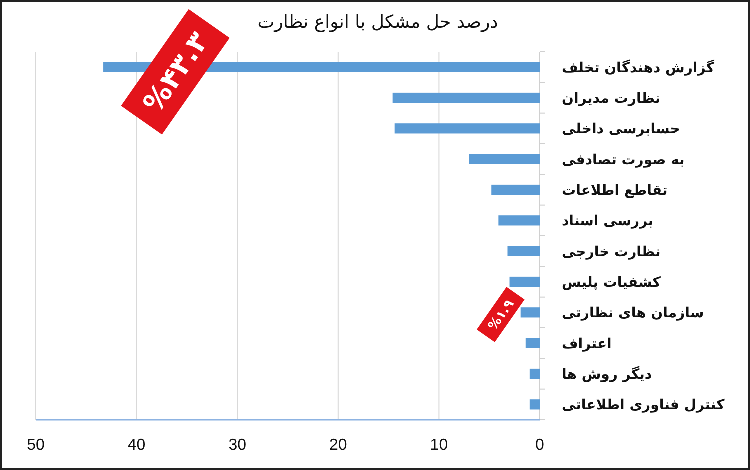 The image size is (750, 470). Describe the element at coordinates (639, 67) in the screenshot. I see `y-tick-label: گزارش دهندگان تخلف` at that location.